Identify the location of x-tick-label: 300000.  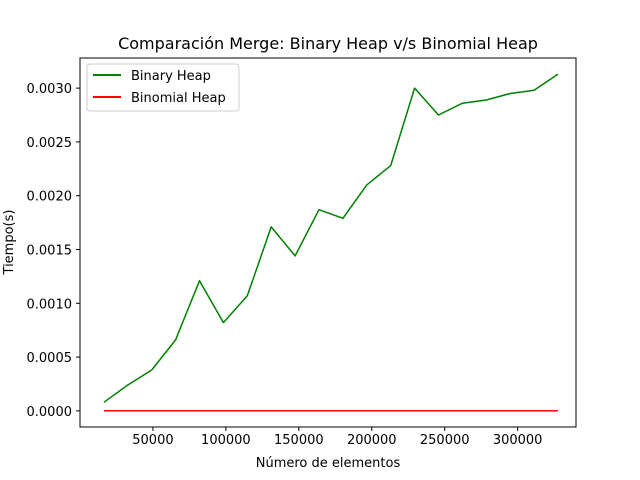
(518, 440).